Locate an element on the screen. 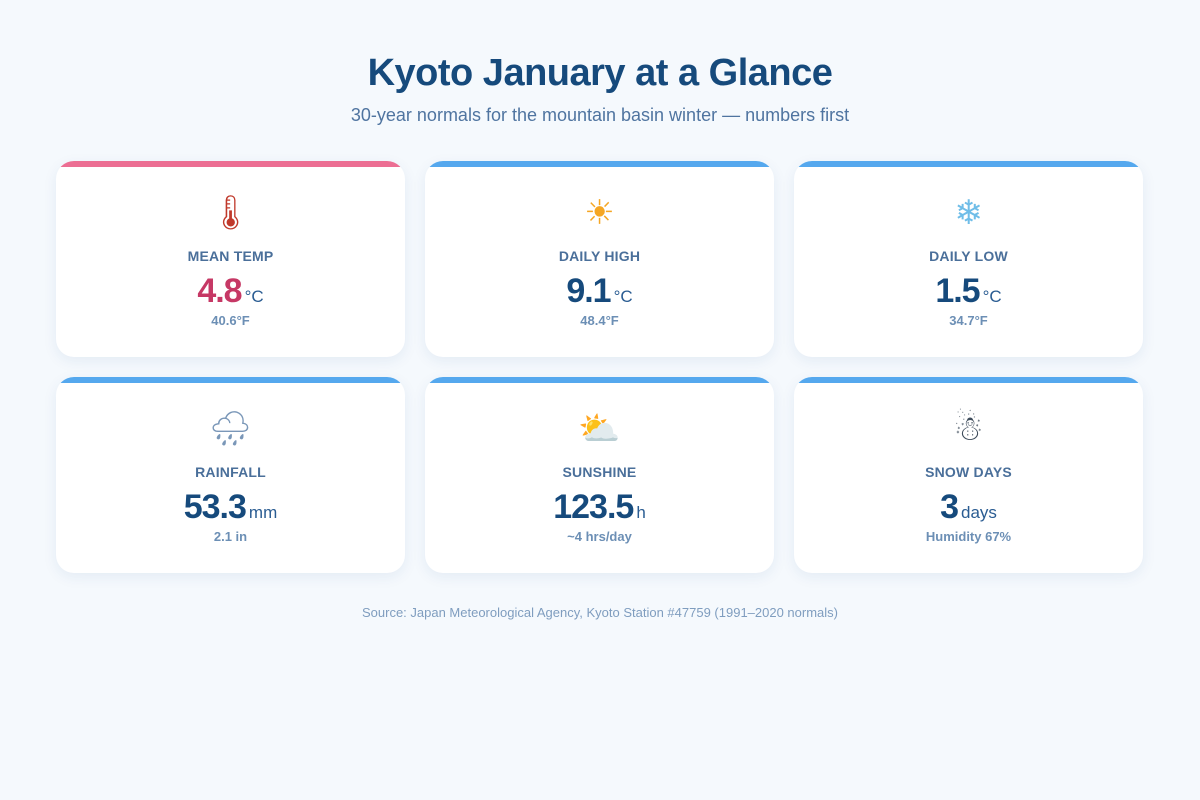 Image resolution: width=1200 pixels, height=800 pixels. stat-unit: mm is located at coordinates (263, 512).